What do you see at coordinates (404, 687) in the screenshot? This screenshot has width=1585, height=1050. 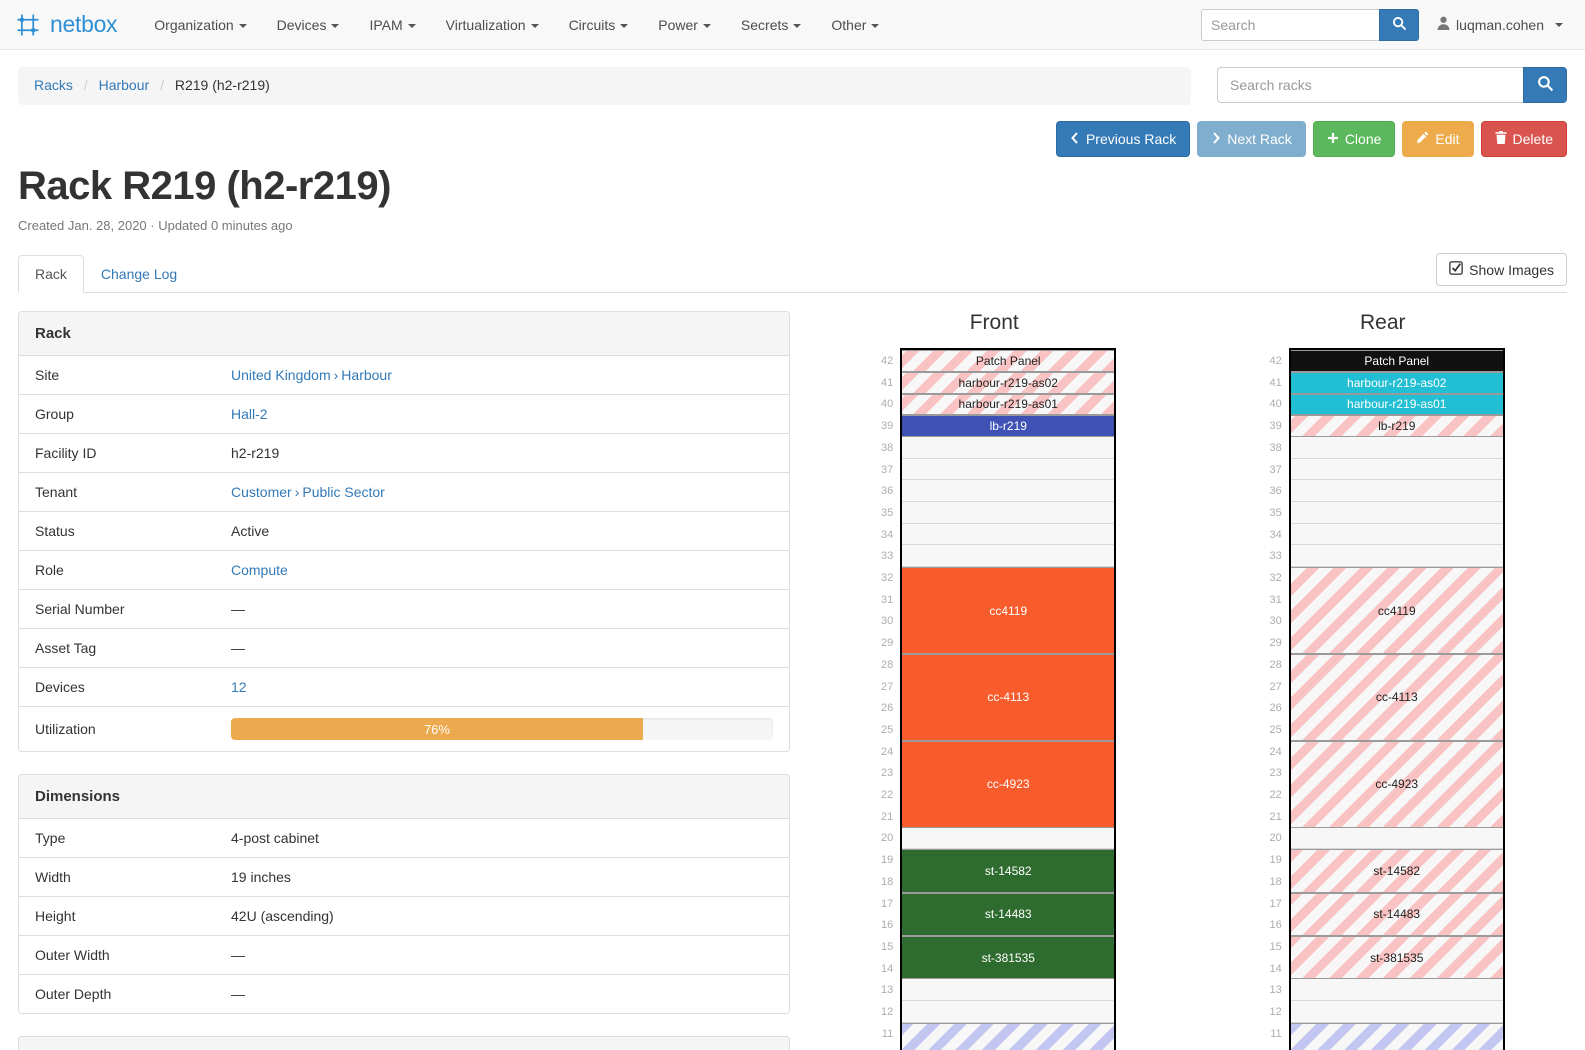 I see `table-row: Devices 12` at bounding box center [404, 687].